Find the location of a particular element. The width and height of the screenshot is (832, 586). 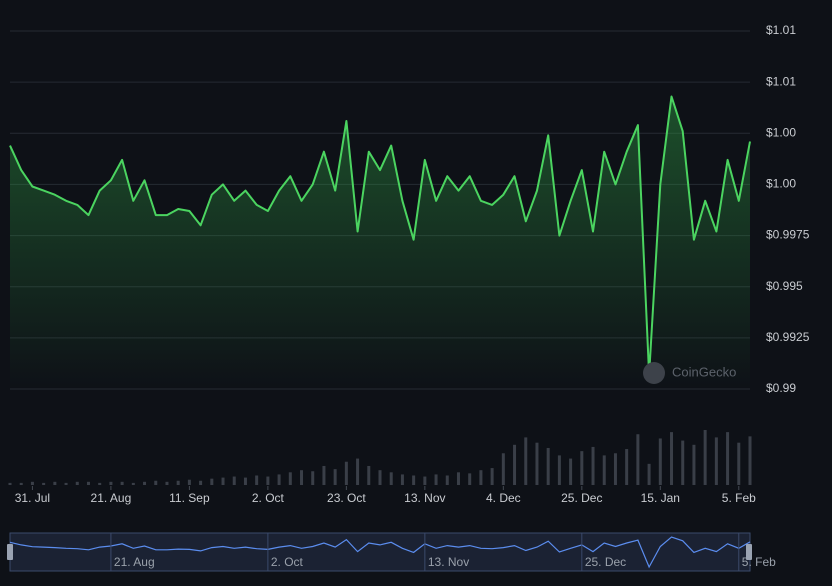

volume is located at coordinates (380, 457).